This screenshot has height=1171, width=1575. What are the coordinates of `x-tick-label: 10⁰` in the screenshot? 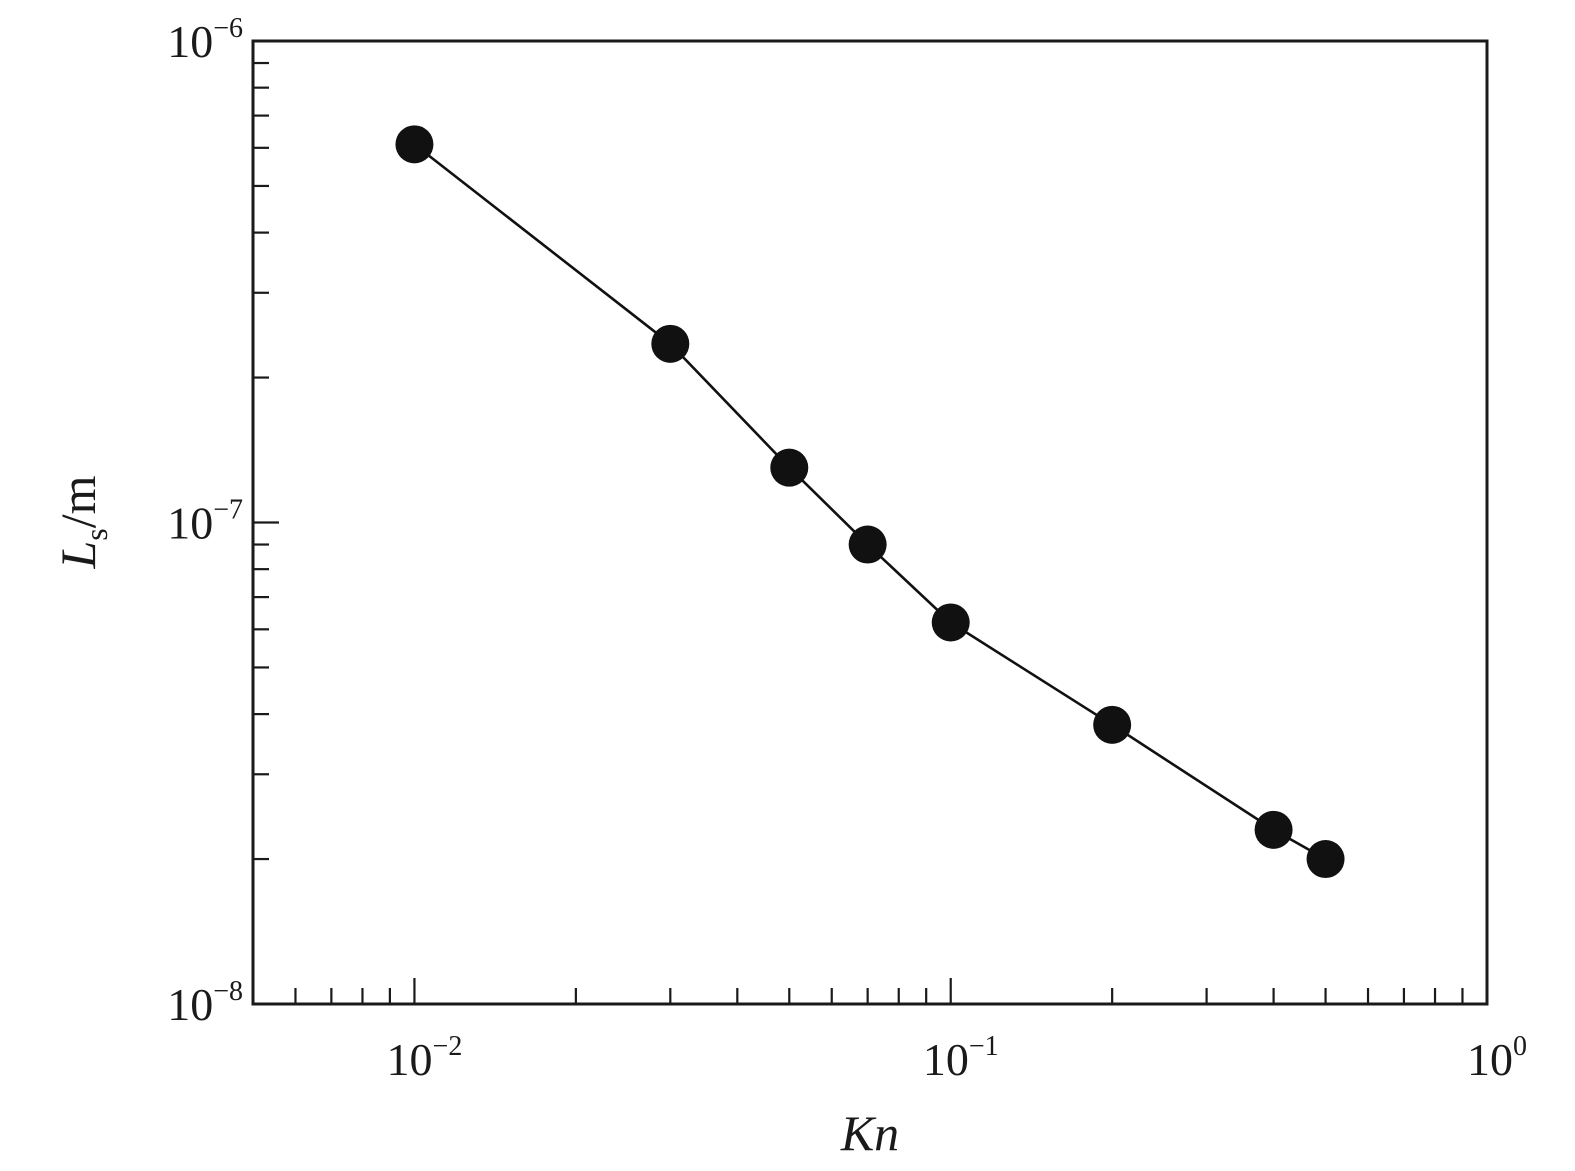 It's located at (1497, 1058).